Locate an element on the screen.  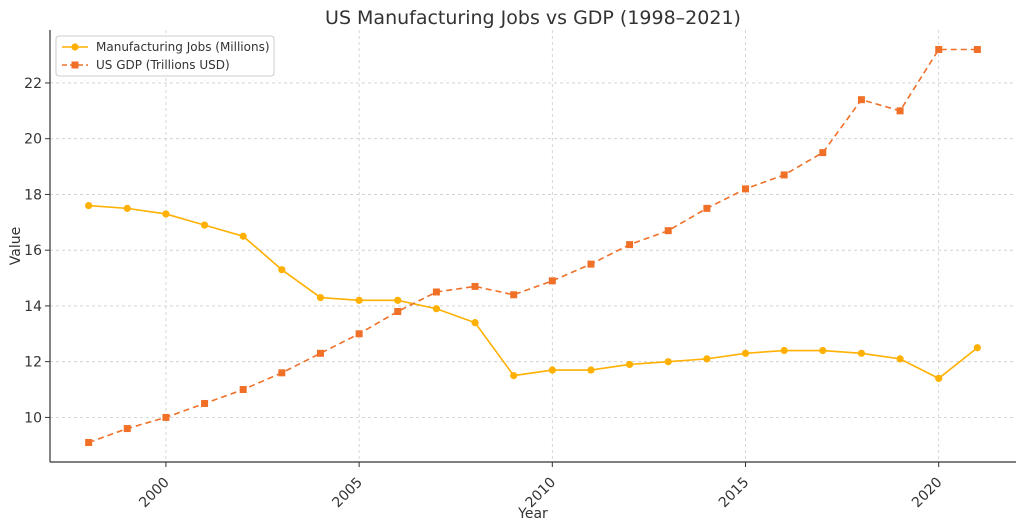
y-tick-label: 12 is located at coordinates (33, 363).